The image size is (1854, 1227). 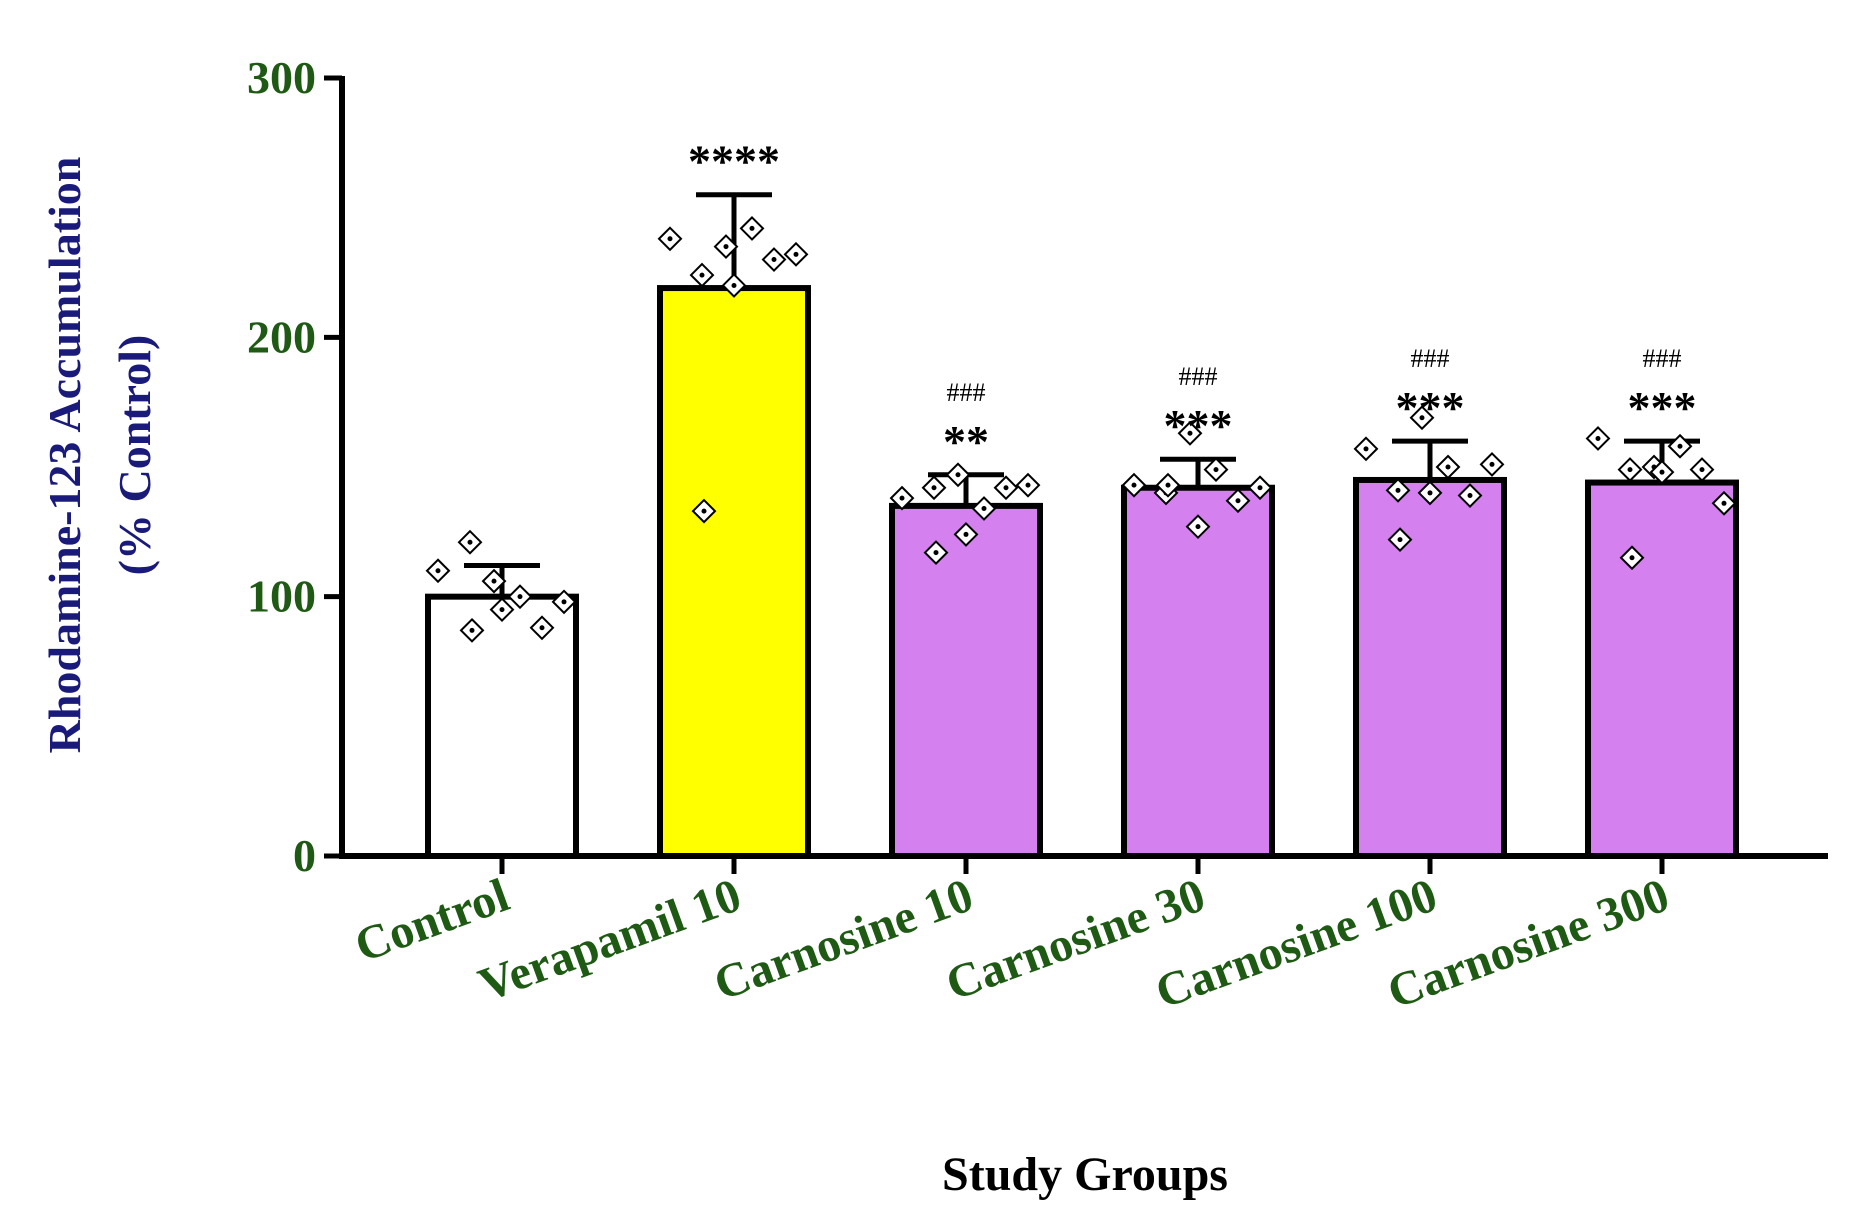 I want to click on y-tick-label: 300, so click(x=281, y=77).